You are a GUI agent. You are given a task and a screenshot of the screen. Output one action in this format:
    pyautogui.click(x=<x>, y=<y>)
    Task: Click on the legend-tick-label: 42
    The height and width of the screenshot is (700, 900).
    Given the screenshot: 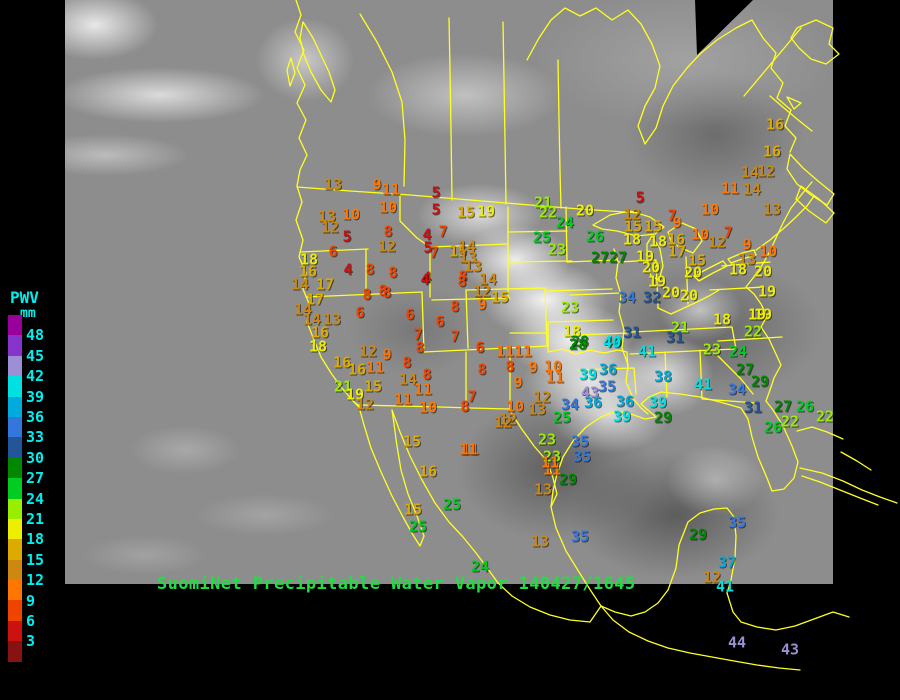 What is the action you would take?
    pyautogui.click(x=35, y=376)
    